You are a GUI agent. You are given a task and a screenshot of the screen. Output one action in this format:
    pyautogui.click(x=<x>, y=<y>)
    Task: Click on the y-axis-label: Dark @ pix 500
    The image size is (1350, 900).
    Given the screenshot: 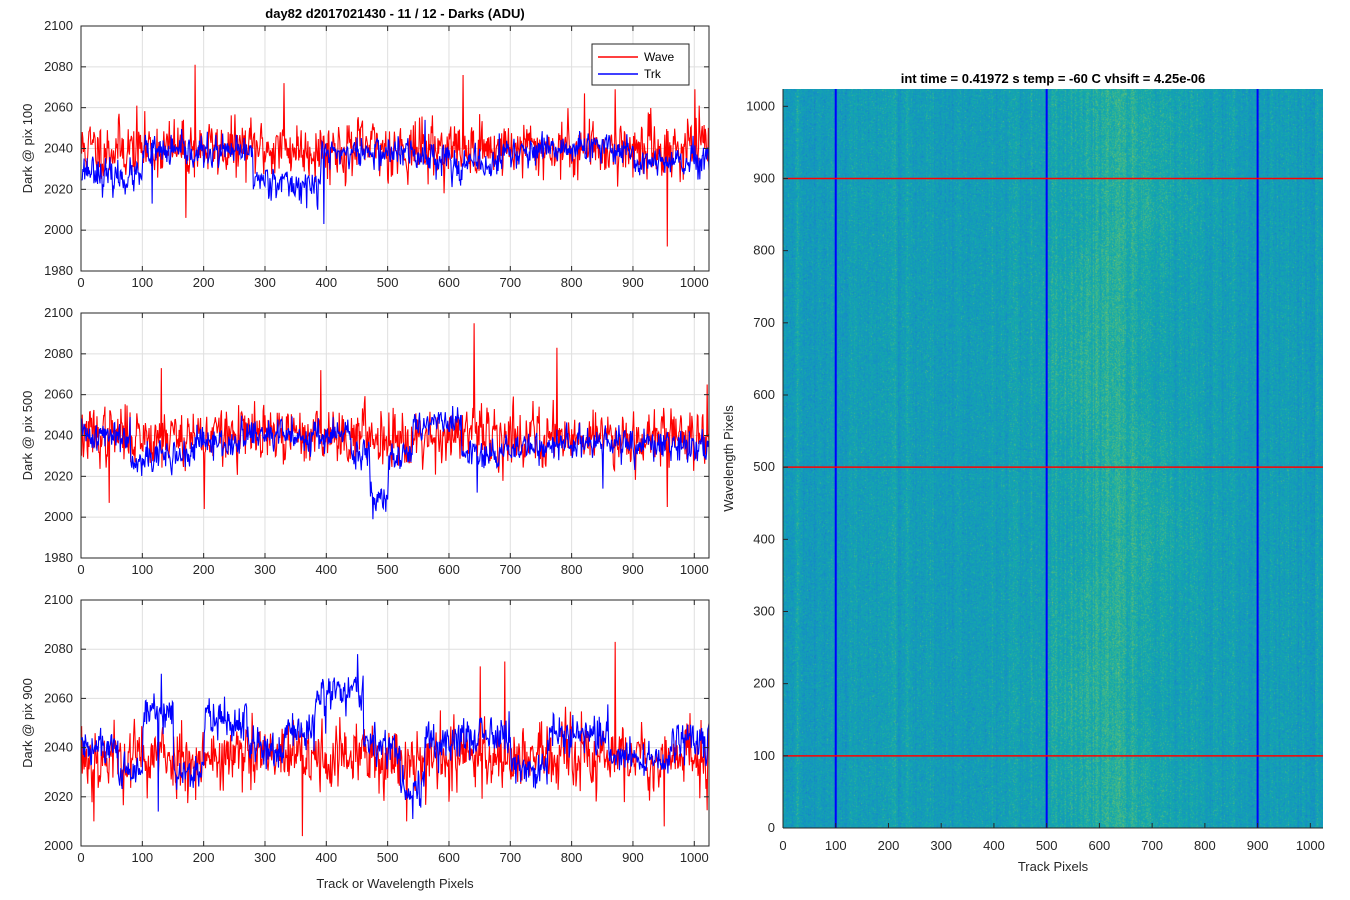 What is the action you would take?
    pyautogui.click(x=27, y=436)
    